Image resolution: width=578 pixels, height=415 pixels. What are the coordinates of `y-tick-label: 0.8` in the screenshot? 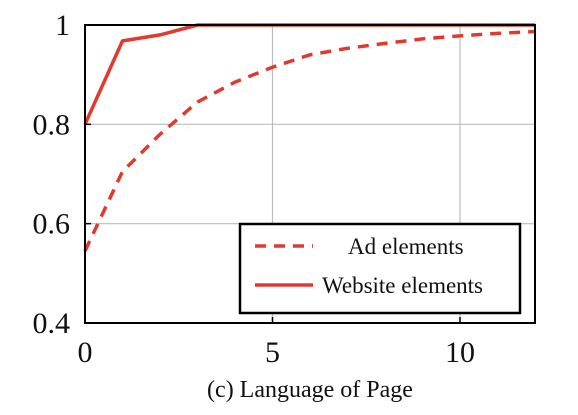 It's located at (52, 124).